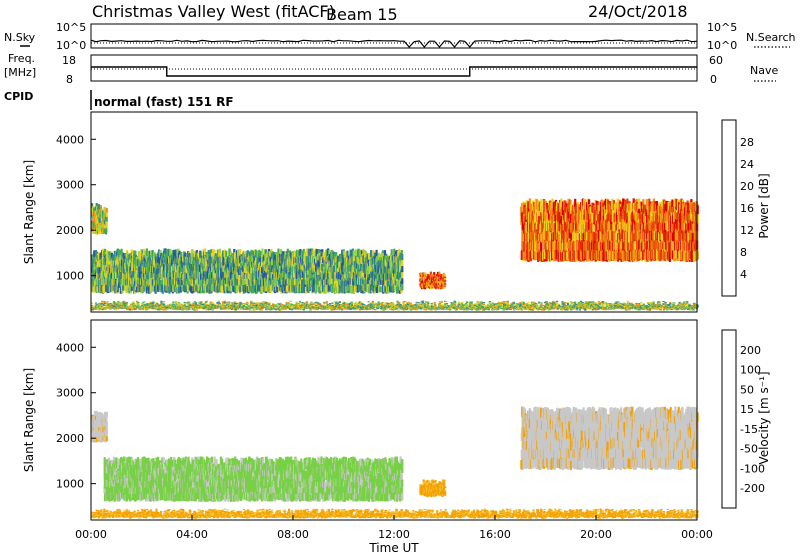 The height and width of the screenshot is (554, 800). Describe the element at coordinates (771, 37) in the screenshot. I see `nsearch-label: N.Search` at that location.